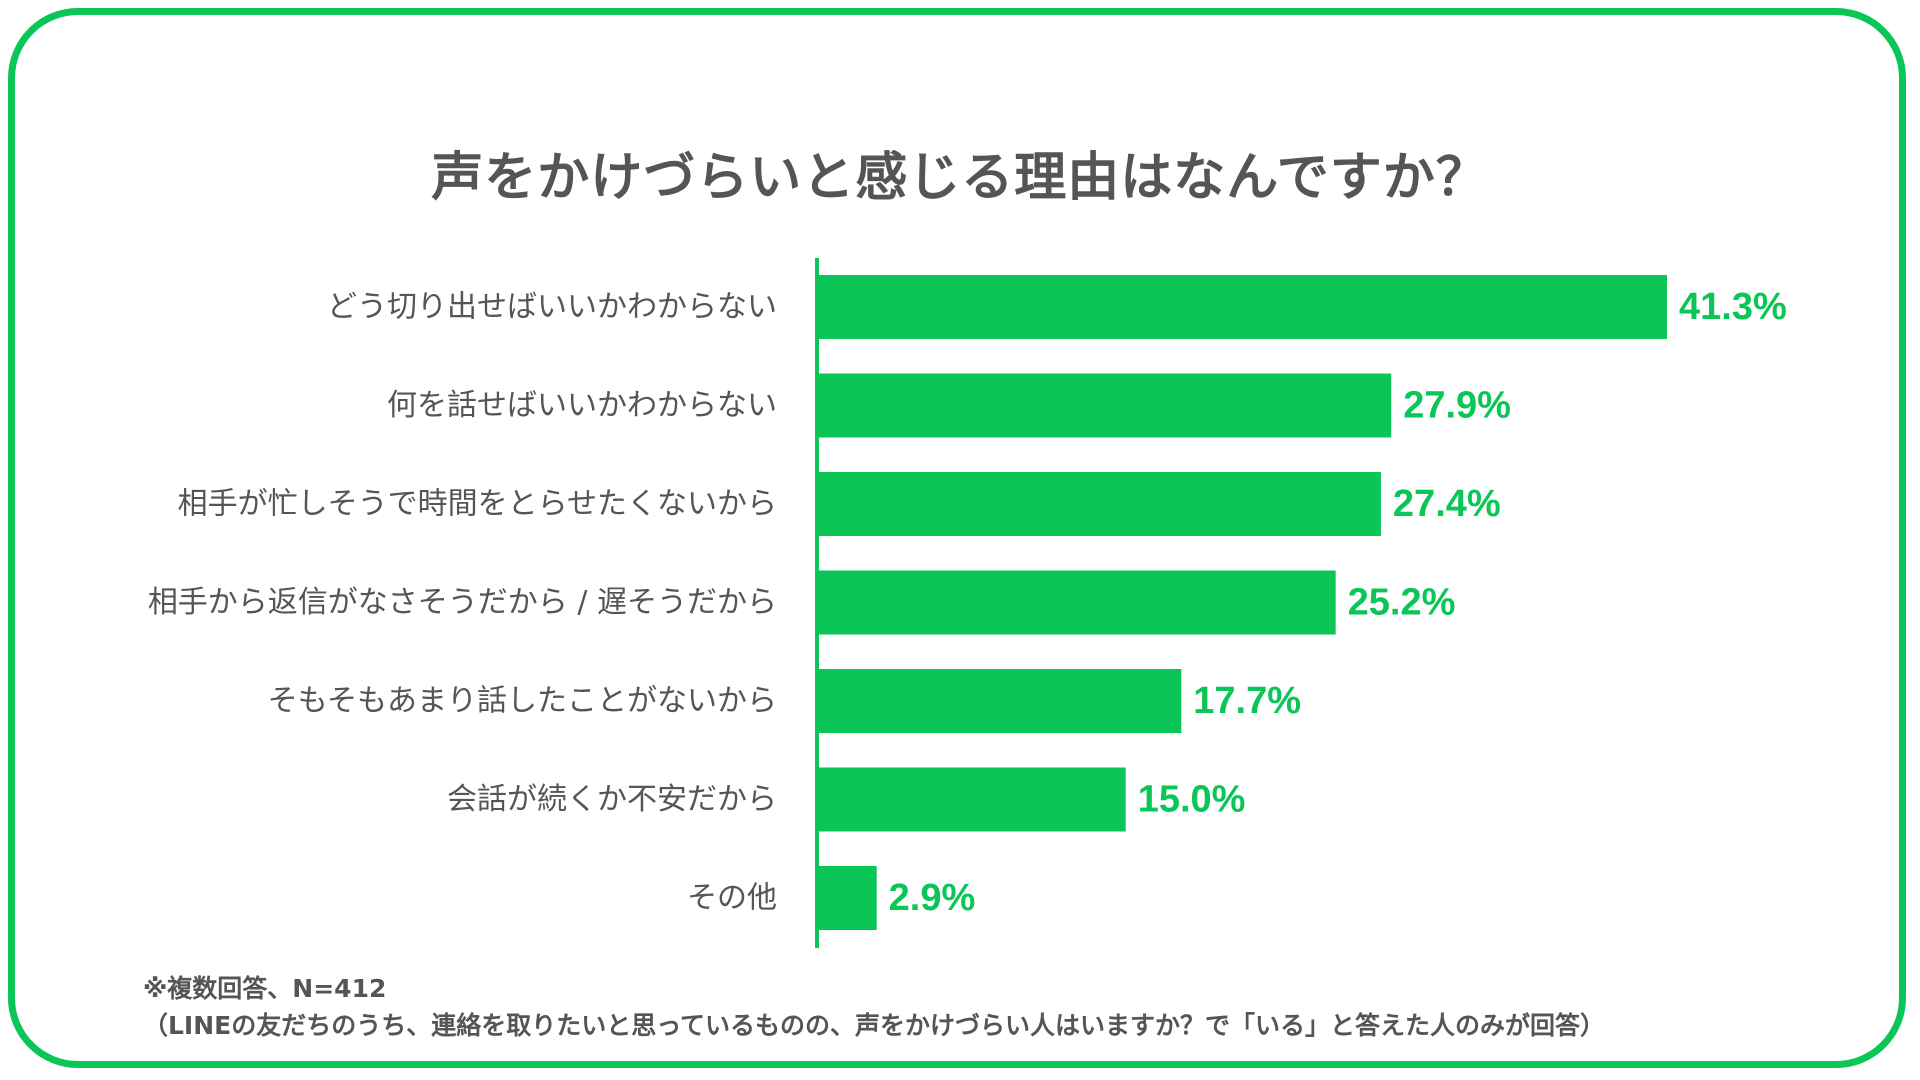  Describe the element at coordinates (960, 178) in the screenshot. I see `chart-title: 声をかけづらいと感じる理由はなんですか？` at that location.